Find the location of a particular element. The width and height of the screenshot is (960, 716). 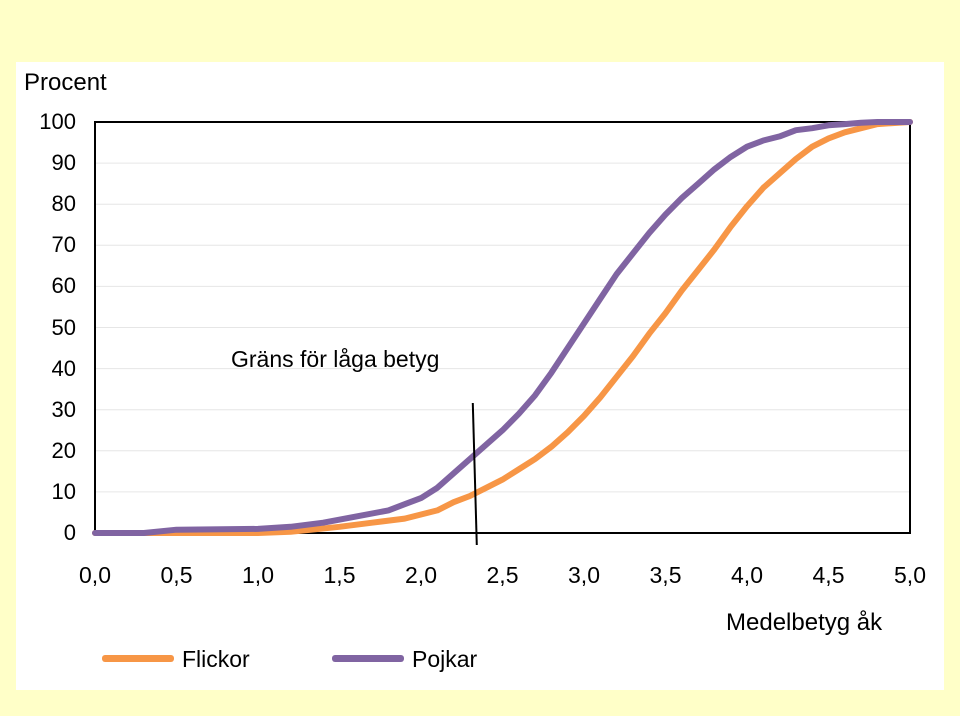

x-tick-label: 1,5 is located at coordinates (339, 575).